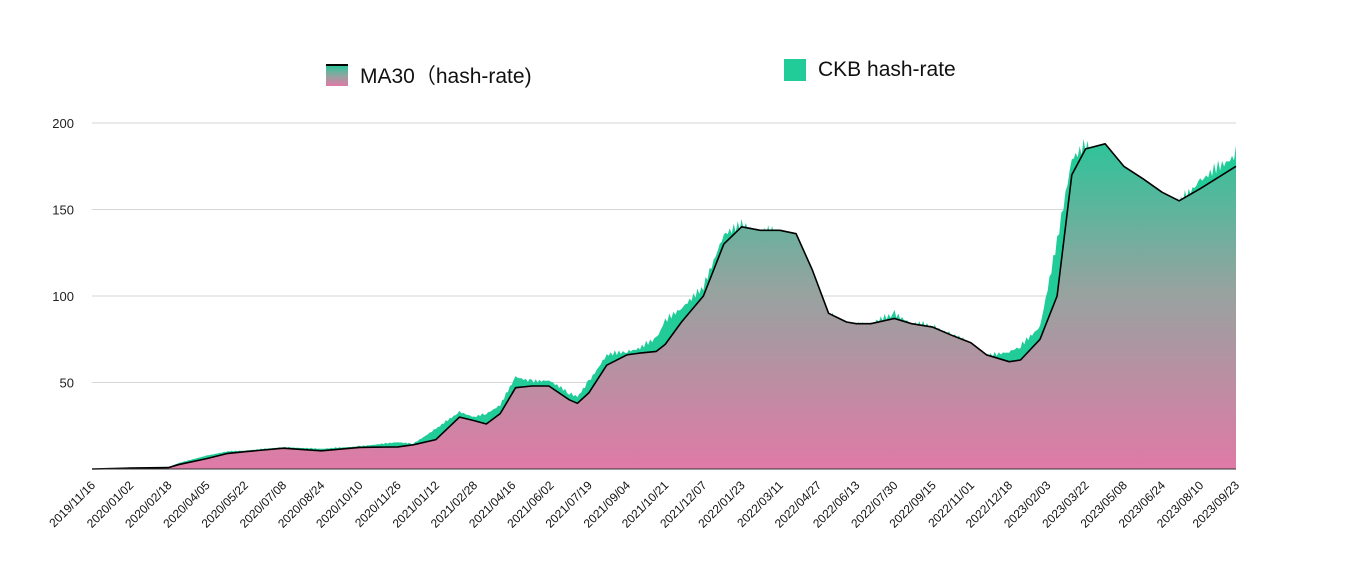 This screenshot has width=1366, height=570. What do you see at coordinates (63, 296) in the screenshot?
I see `y-tick-label-100: 100` at bounding box center [63, 296].